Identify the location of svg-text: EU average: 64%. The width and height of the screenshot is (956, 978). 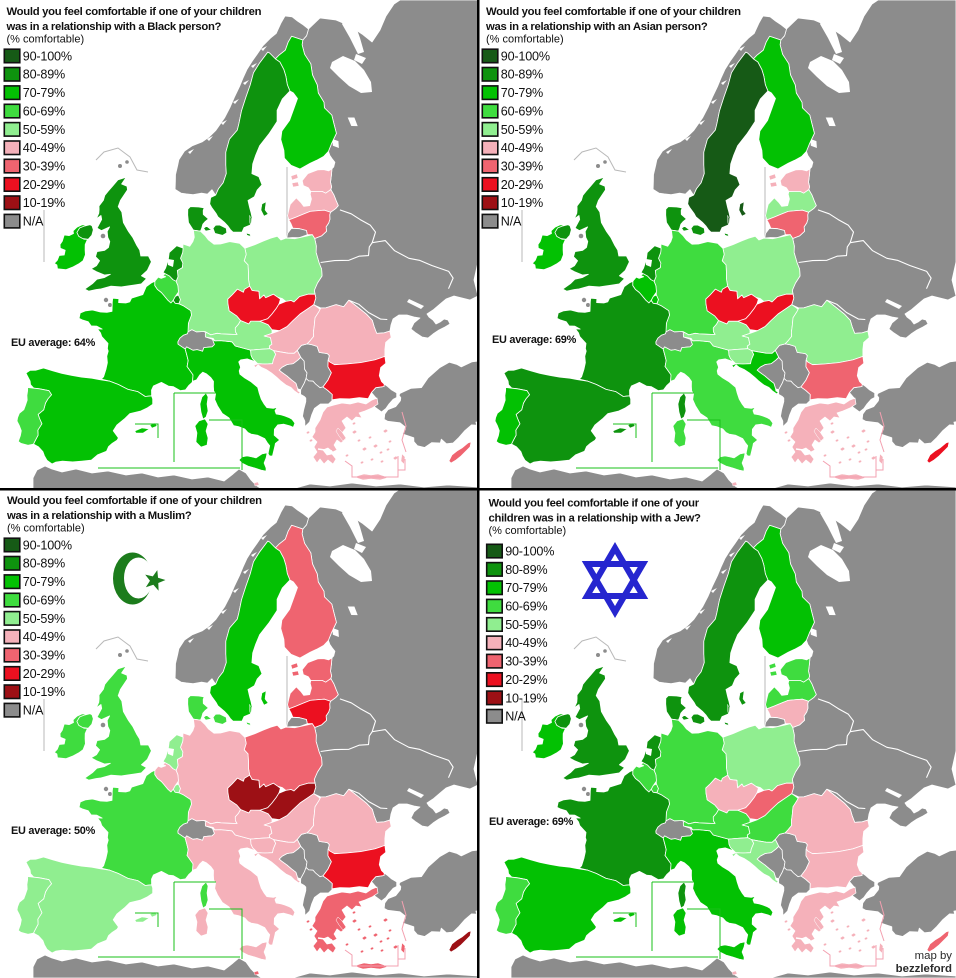
(53, 343).